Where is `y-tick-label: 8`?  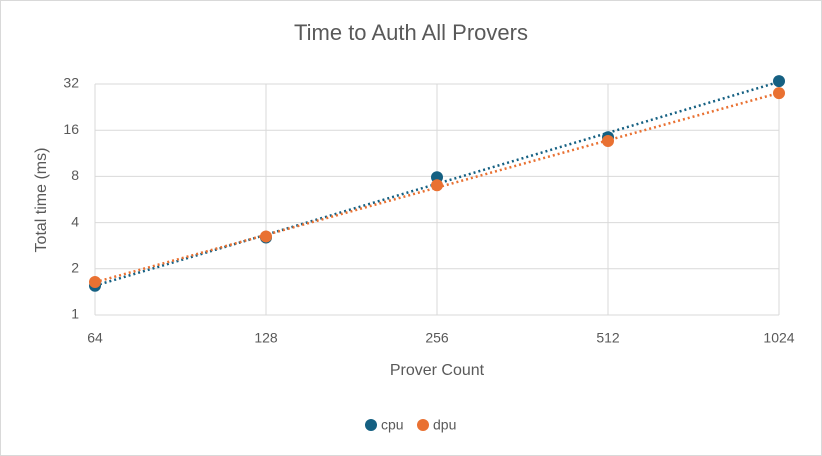 y-tick-label: 8 is located at coordinates (75, 175).